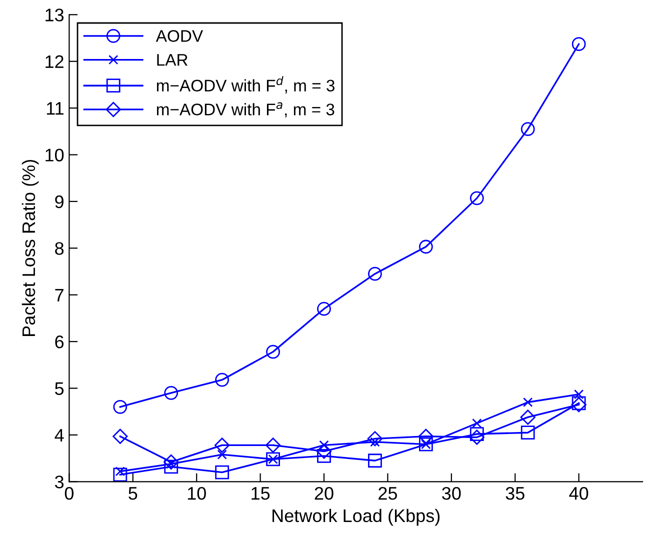 The image size is (659, 543). Describe the element at coordinates (387, 493) in the screenshot. I see `x-tick-label: 25` at that location.